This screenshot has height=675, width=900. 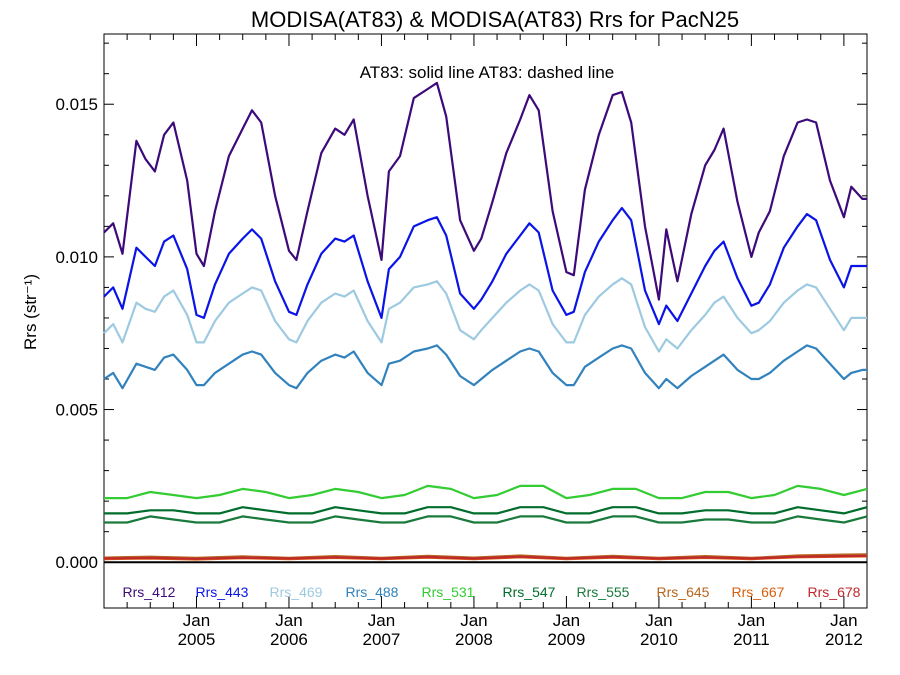 What do you see at coordinates (758, 592) in the screenshot?
I see `legend-item-rrs-667: Rrs_667` at bounding box center [758, 592].